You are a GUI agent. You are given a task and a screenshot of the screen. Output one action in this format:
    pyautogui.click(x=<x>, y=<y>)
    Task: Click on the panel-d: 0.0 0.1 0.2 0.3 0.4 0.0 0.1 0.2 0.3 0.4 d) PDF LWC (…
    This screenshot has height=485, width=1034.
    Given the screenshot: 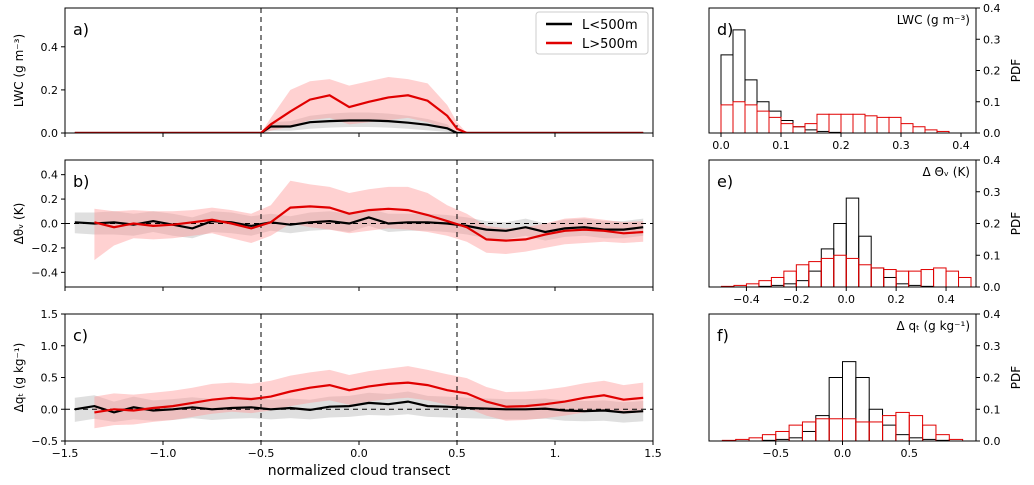 What is the action you would take?
    pyautogui.click(x=865, y=77)
    